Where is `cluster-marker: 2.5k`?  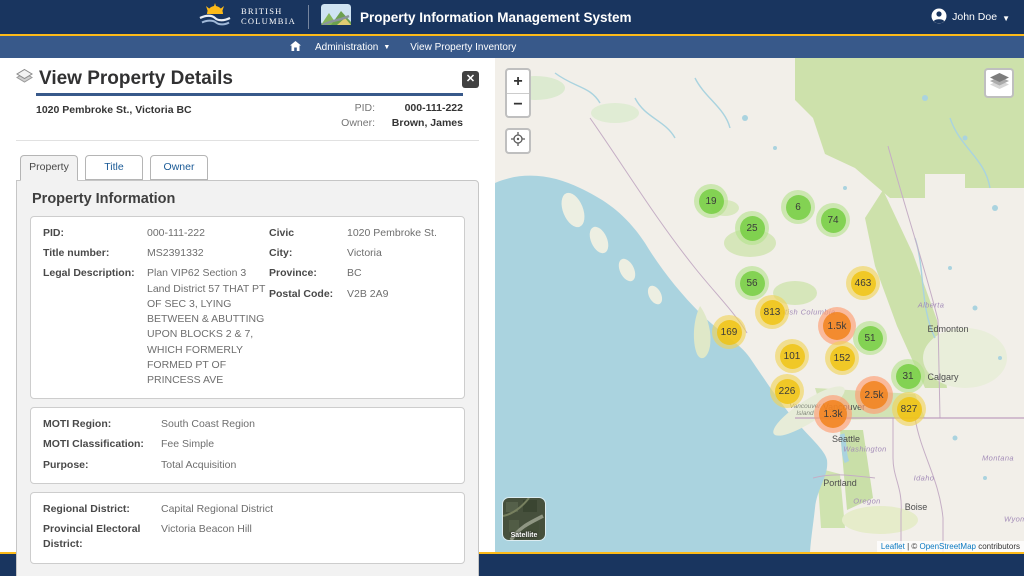 cluster-marker: 2.5k is located at coordinates (874, 395).